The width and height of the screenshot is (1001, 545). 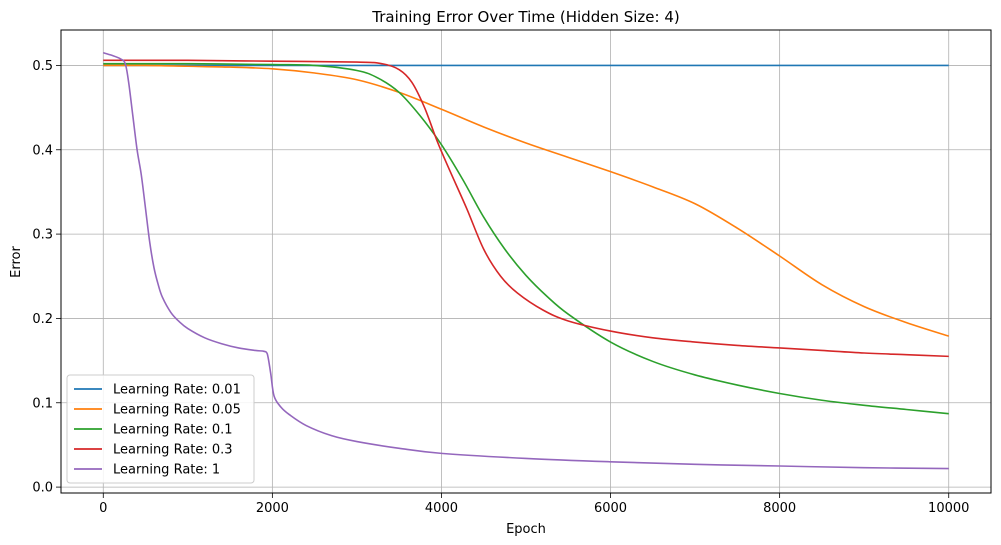 What do you see at coordinates (103, 508) in the screenshot?
I see `x-tick-label: 0` at bounding box center [103, 508].